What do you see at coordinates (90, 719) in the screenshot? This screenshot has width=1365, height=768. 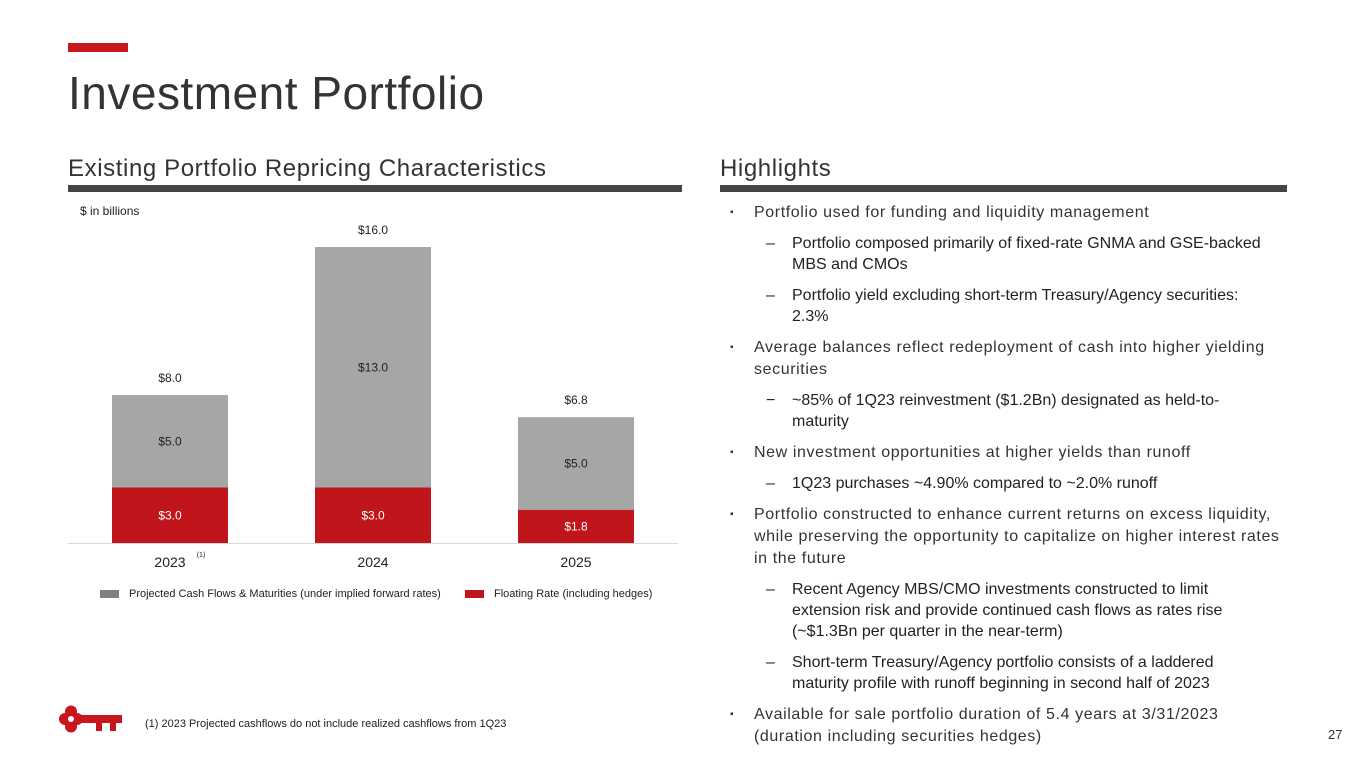 I see `key-icon` at bounding box center [90, 719].